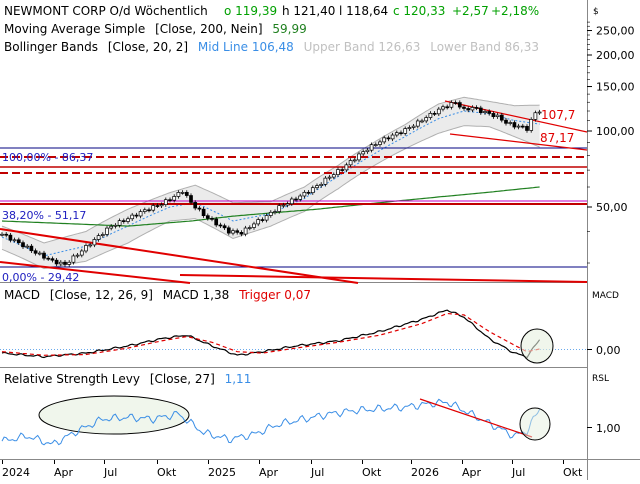  I want to click on open-value: o 119,39, so click(250, 11).